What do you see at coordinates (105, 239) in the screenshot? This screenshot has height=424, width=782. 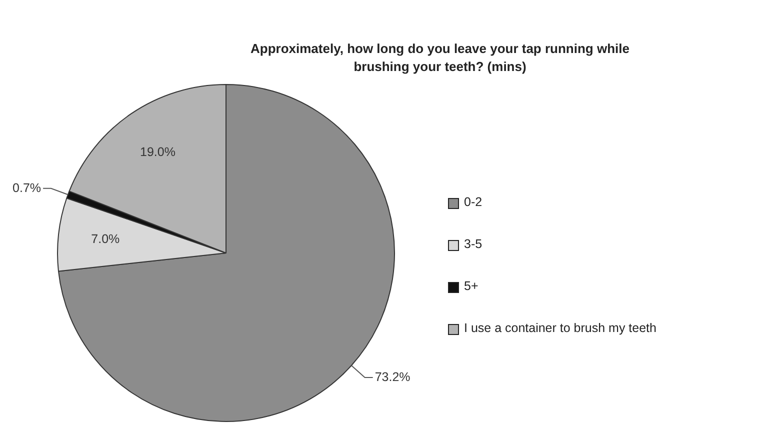 I see `data-label: 7.0%` at bounding box center [105, 239].